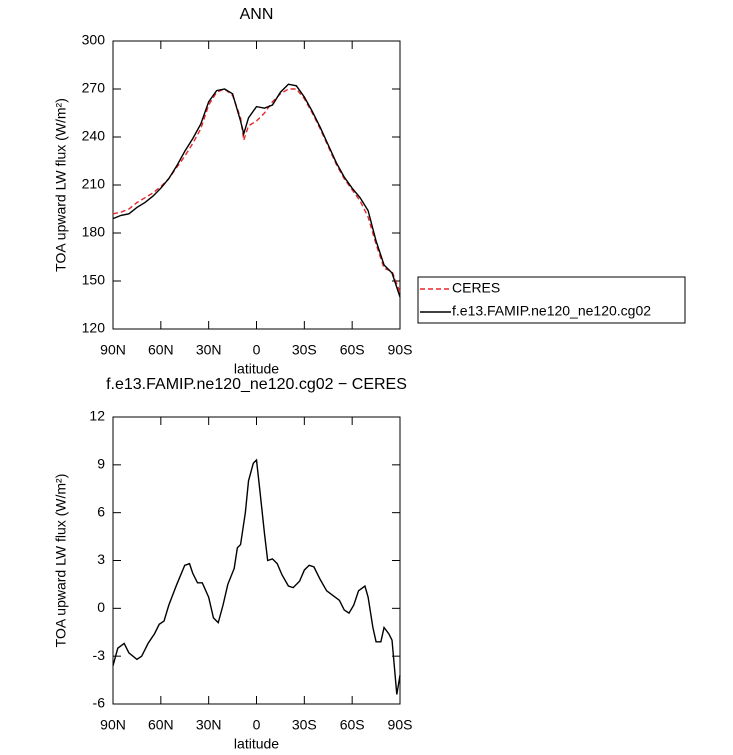  What do you see at coordinates (257, 14) in the screenshot?
I see `chart-title: ANN` at bounding box center [257, 14].